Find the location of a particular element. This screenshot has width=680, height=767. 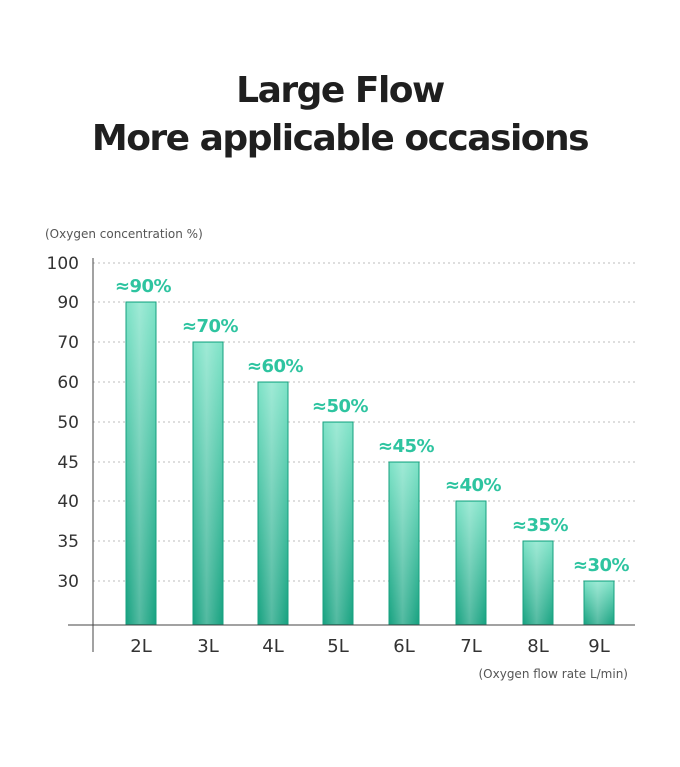

y-tick-label: 70 is located at coordinates (68, 343).